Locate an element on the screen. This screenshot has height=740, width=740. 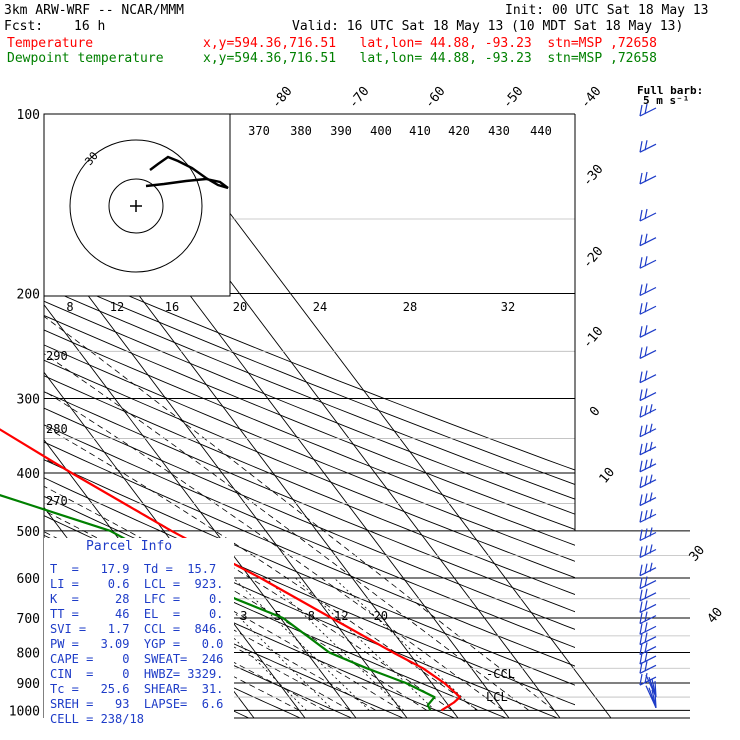
wind-legend-title: Full barb: is located at coordinates (670, 90).